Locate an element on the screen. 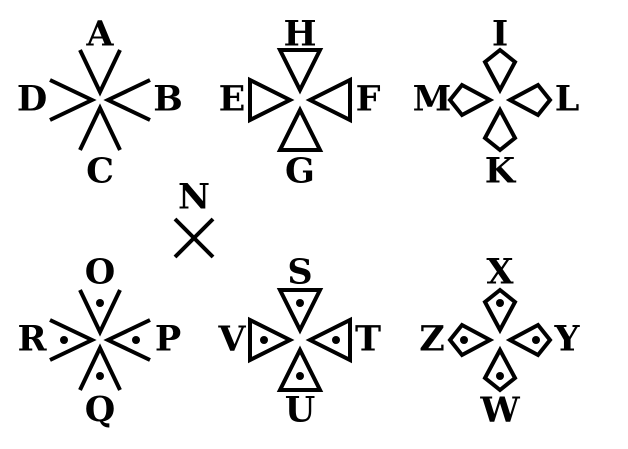 The width and height of the screenshot is (628, 449). label-l: L is located at coordinates (567, 99).